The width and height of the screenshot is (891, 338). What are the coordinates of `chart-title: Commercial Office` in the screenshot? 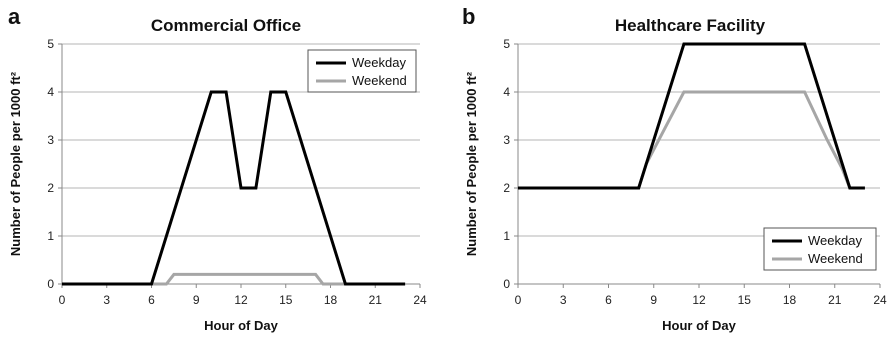 It's located at (226, 25).